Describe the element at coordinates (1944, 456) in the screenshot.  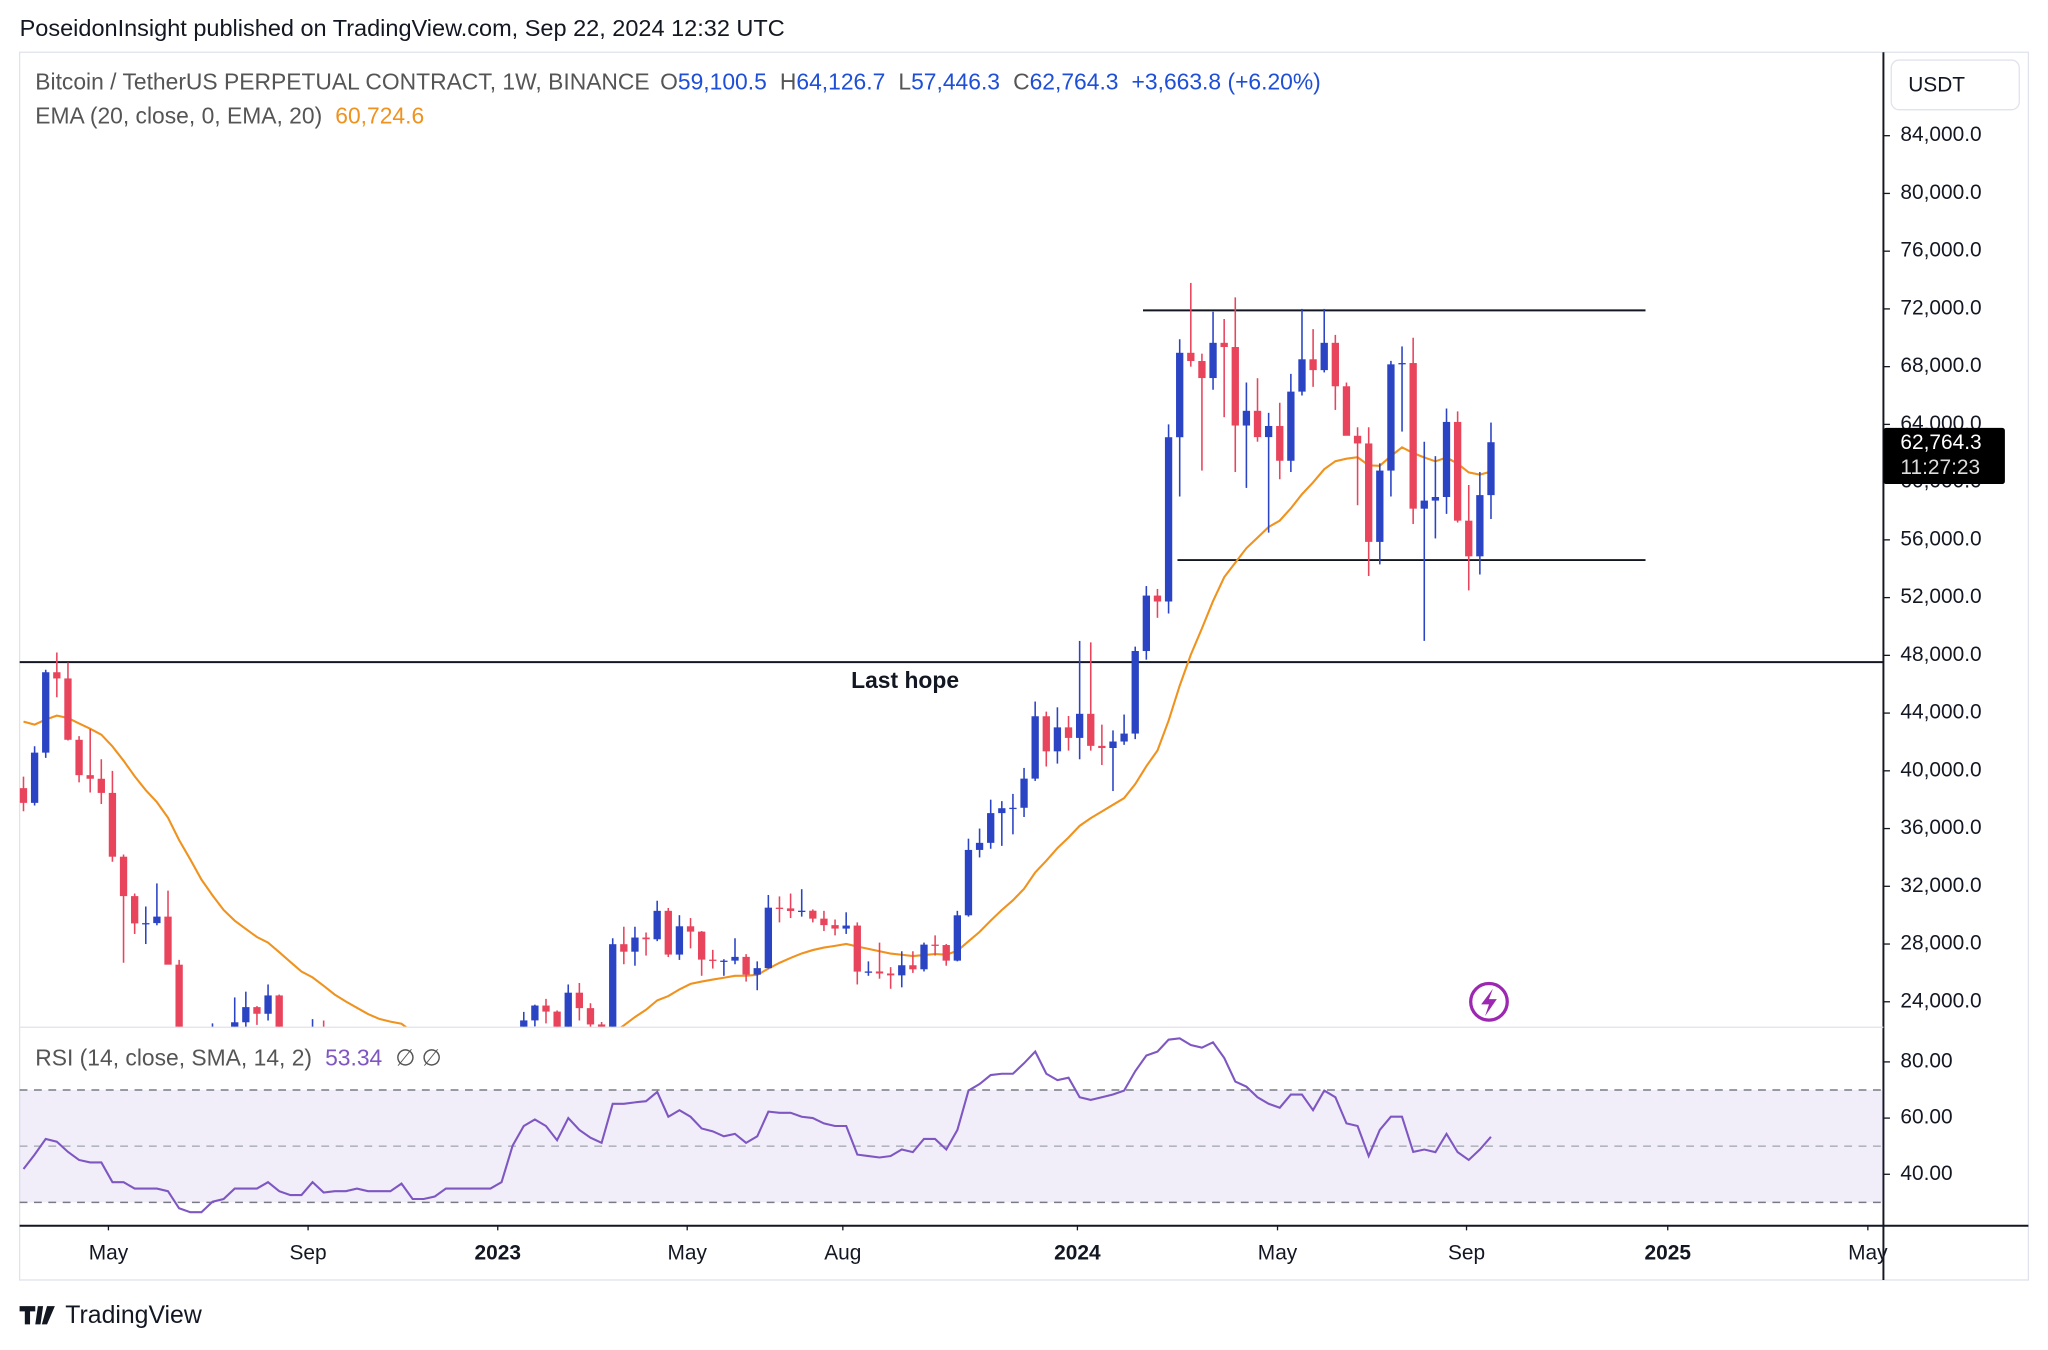
I see `price-tag` at that location.